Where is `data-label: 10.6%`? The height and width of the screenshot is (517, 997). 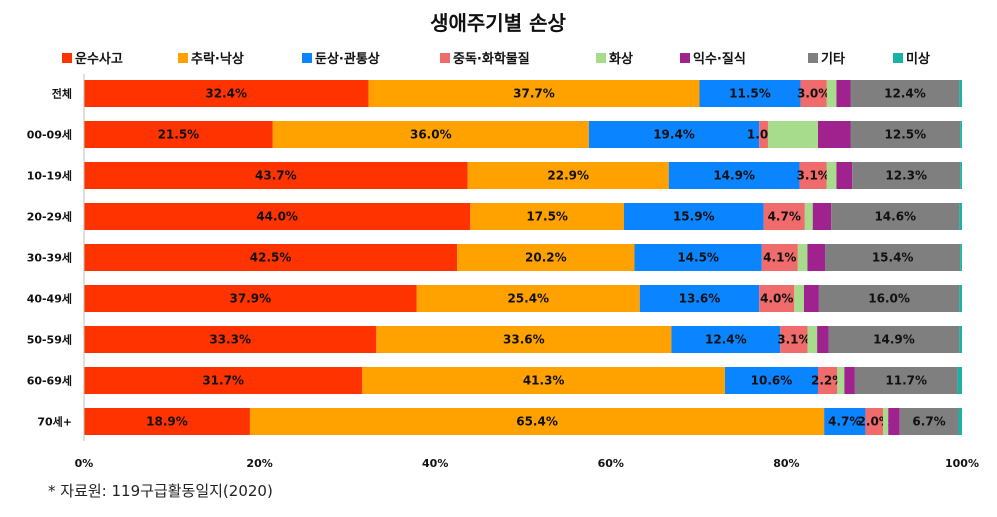
data-label: 10.6% is located at coordinates (772, 381).